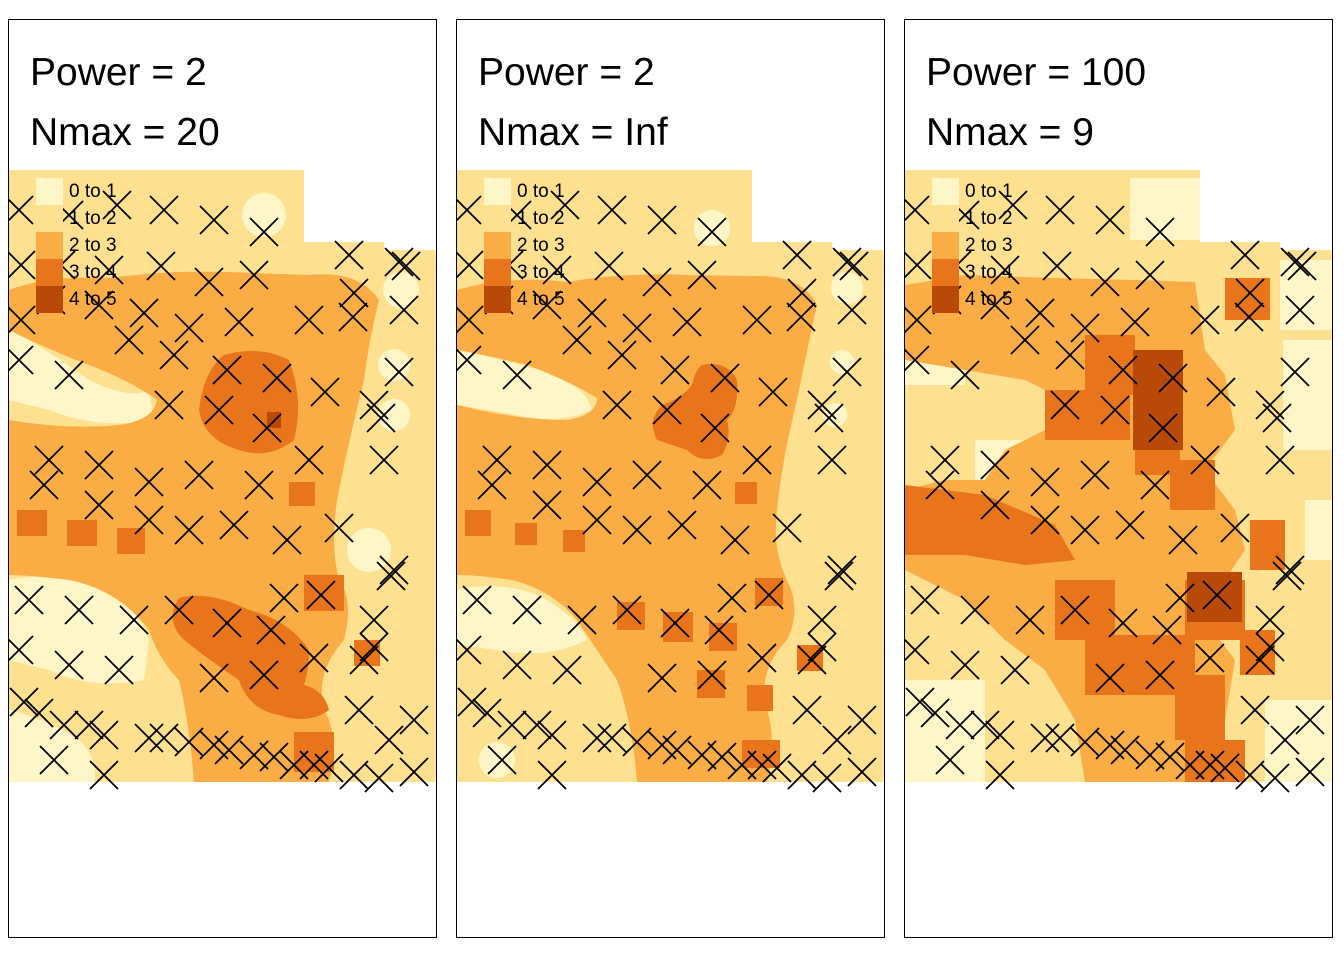 This screenshot has height=960, width=1344. What do you see at coordinates (1306, 210) in the screenshot?
I see `map-nodata-top-right2` at bounding box center [1306, 210].